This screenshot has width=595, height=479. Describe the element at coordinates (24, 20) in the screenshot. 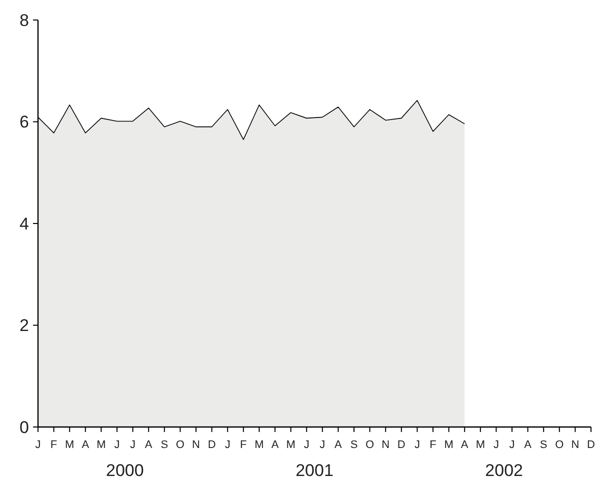

I see `y-tick-label: 8` at that location.